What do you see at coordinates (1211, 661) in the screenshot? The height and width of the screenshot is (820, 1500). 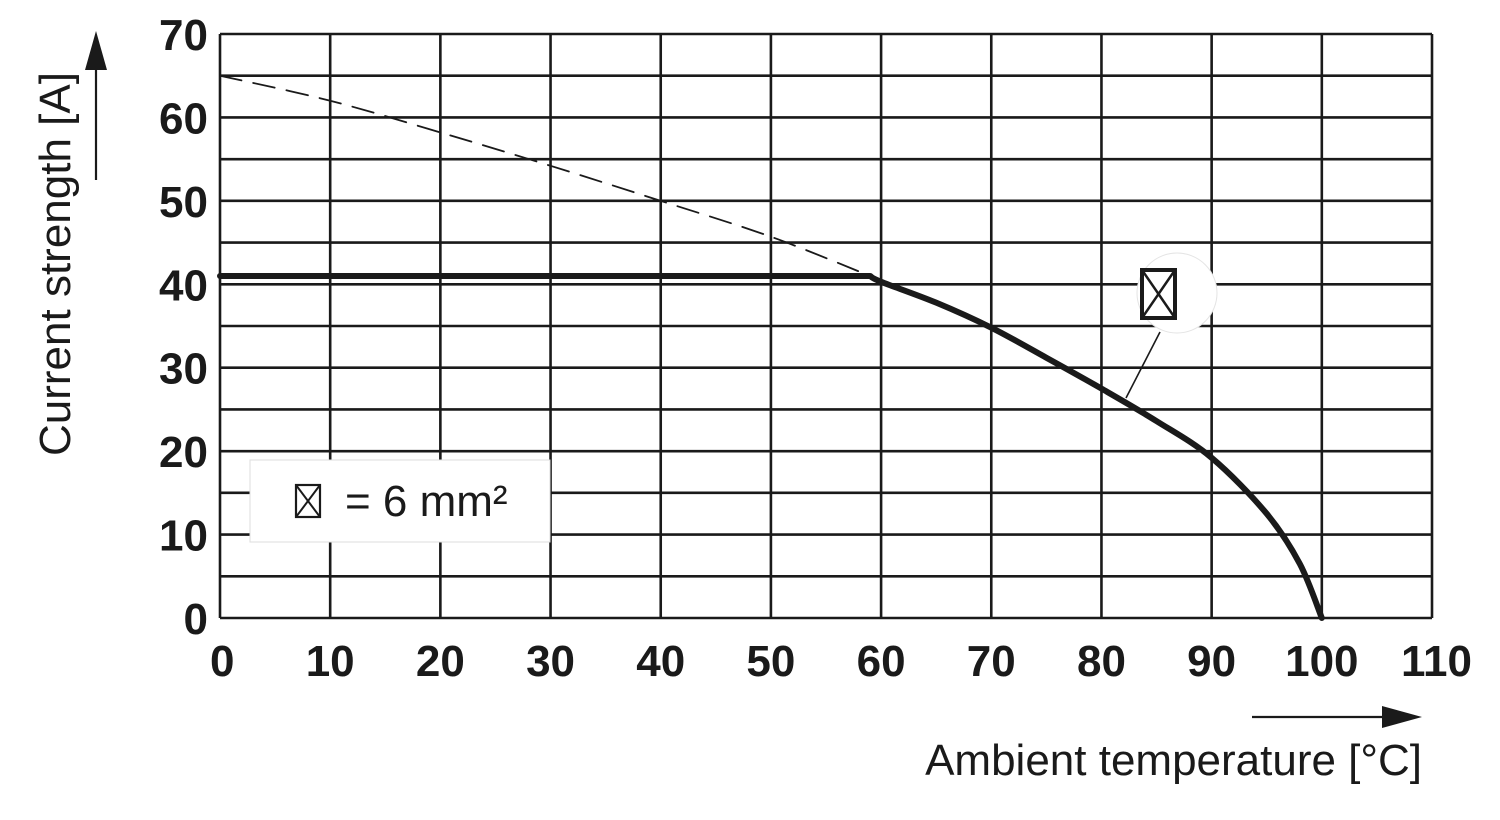 I see `x-tick-label: 90` at bounding box center [1211, 661].